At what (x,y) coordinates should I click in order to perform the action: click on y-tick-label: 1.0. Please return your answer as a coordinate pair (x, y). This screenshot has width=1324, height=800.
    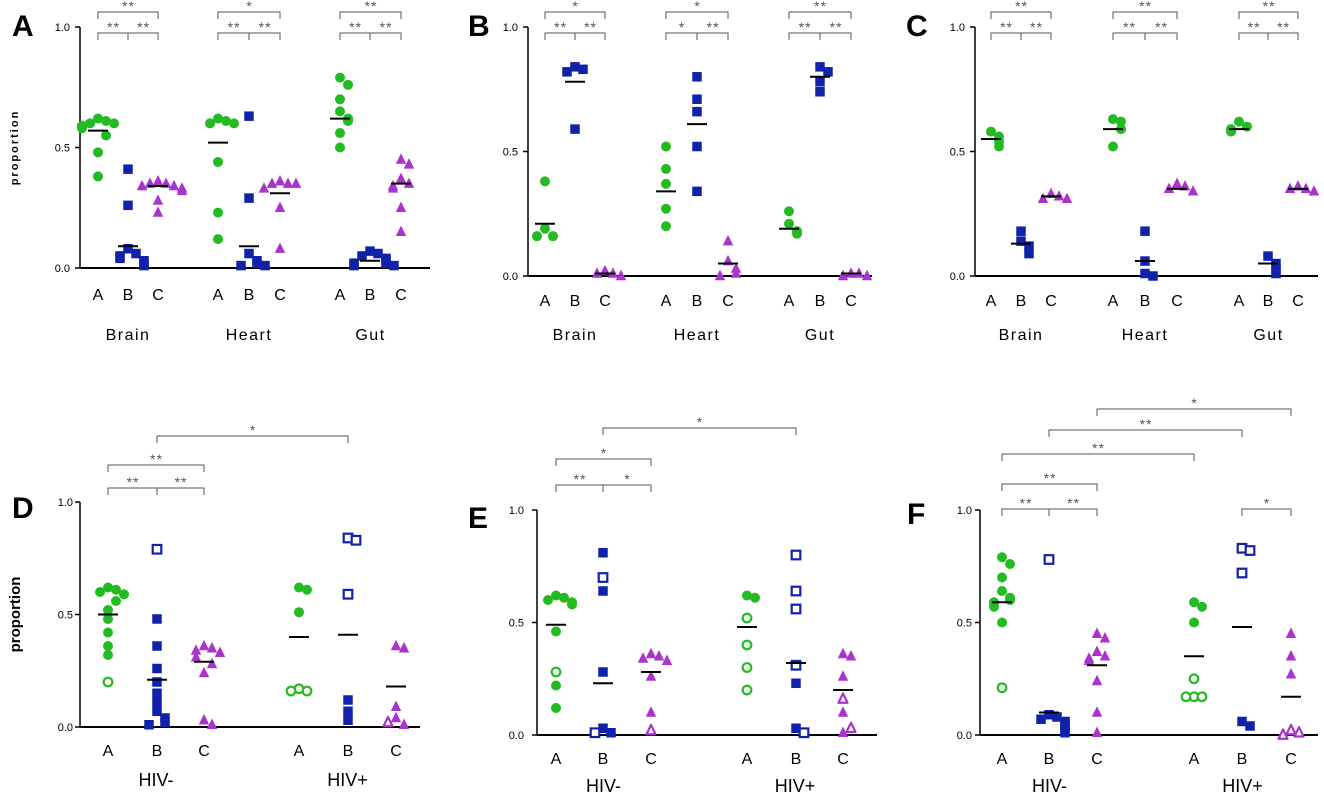
    Looking at the image, I should click on (62, 28).